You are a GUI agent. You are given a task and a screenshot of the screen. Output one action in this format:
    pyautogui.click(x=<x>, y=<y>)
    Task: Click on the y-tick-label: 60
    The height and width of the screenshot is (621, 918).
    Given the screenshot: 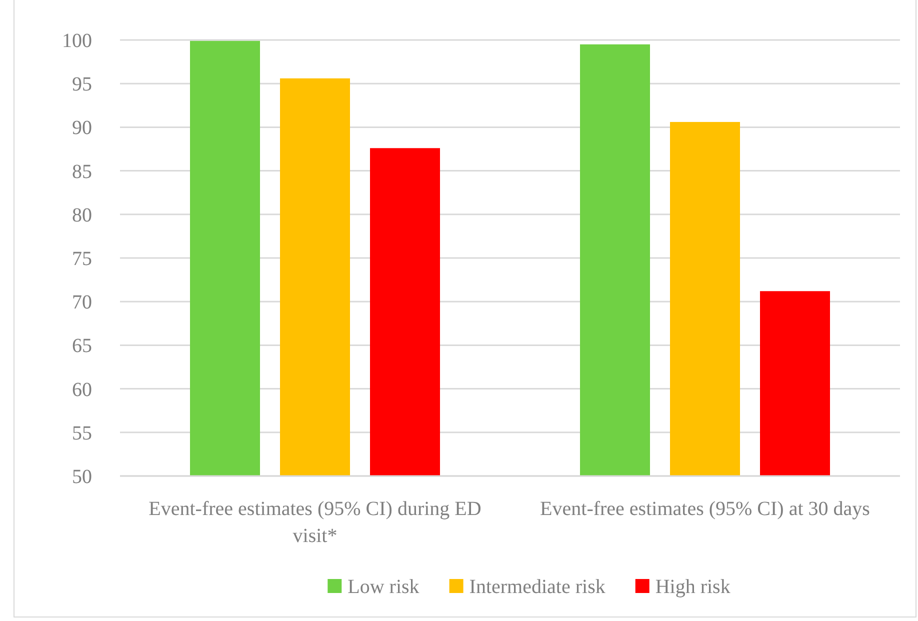 What is the action you would take?
    pyautogui.click(x=82, y=389)
    